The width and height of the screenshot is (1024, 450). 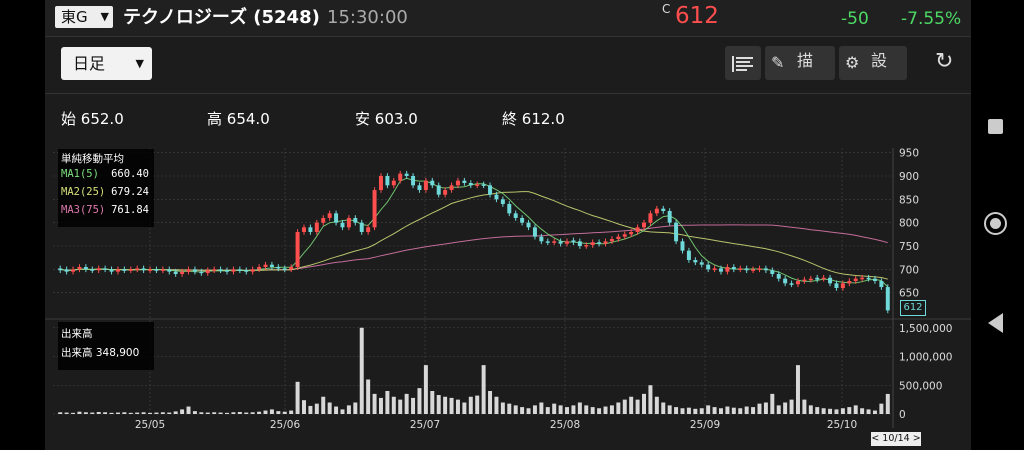 I want to click on ma1-row: MA1(5) 660.40, so click(x=106, y=174).